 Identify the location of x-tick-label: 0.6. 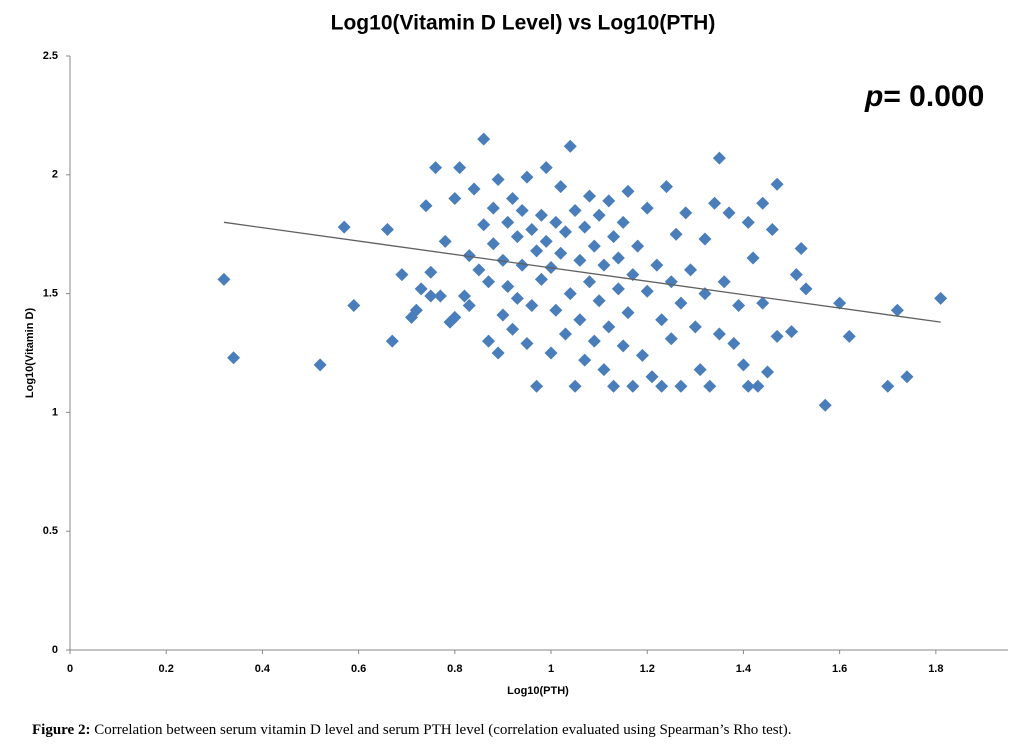
(358, 669).